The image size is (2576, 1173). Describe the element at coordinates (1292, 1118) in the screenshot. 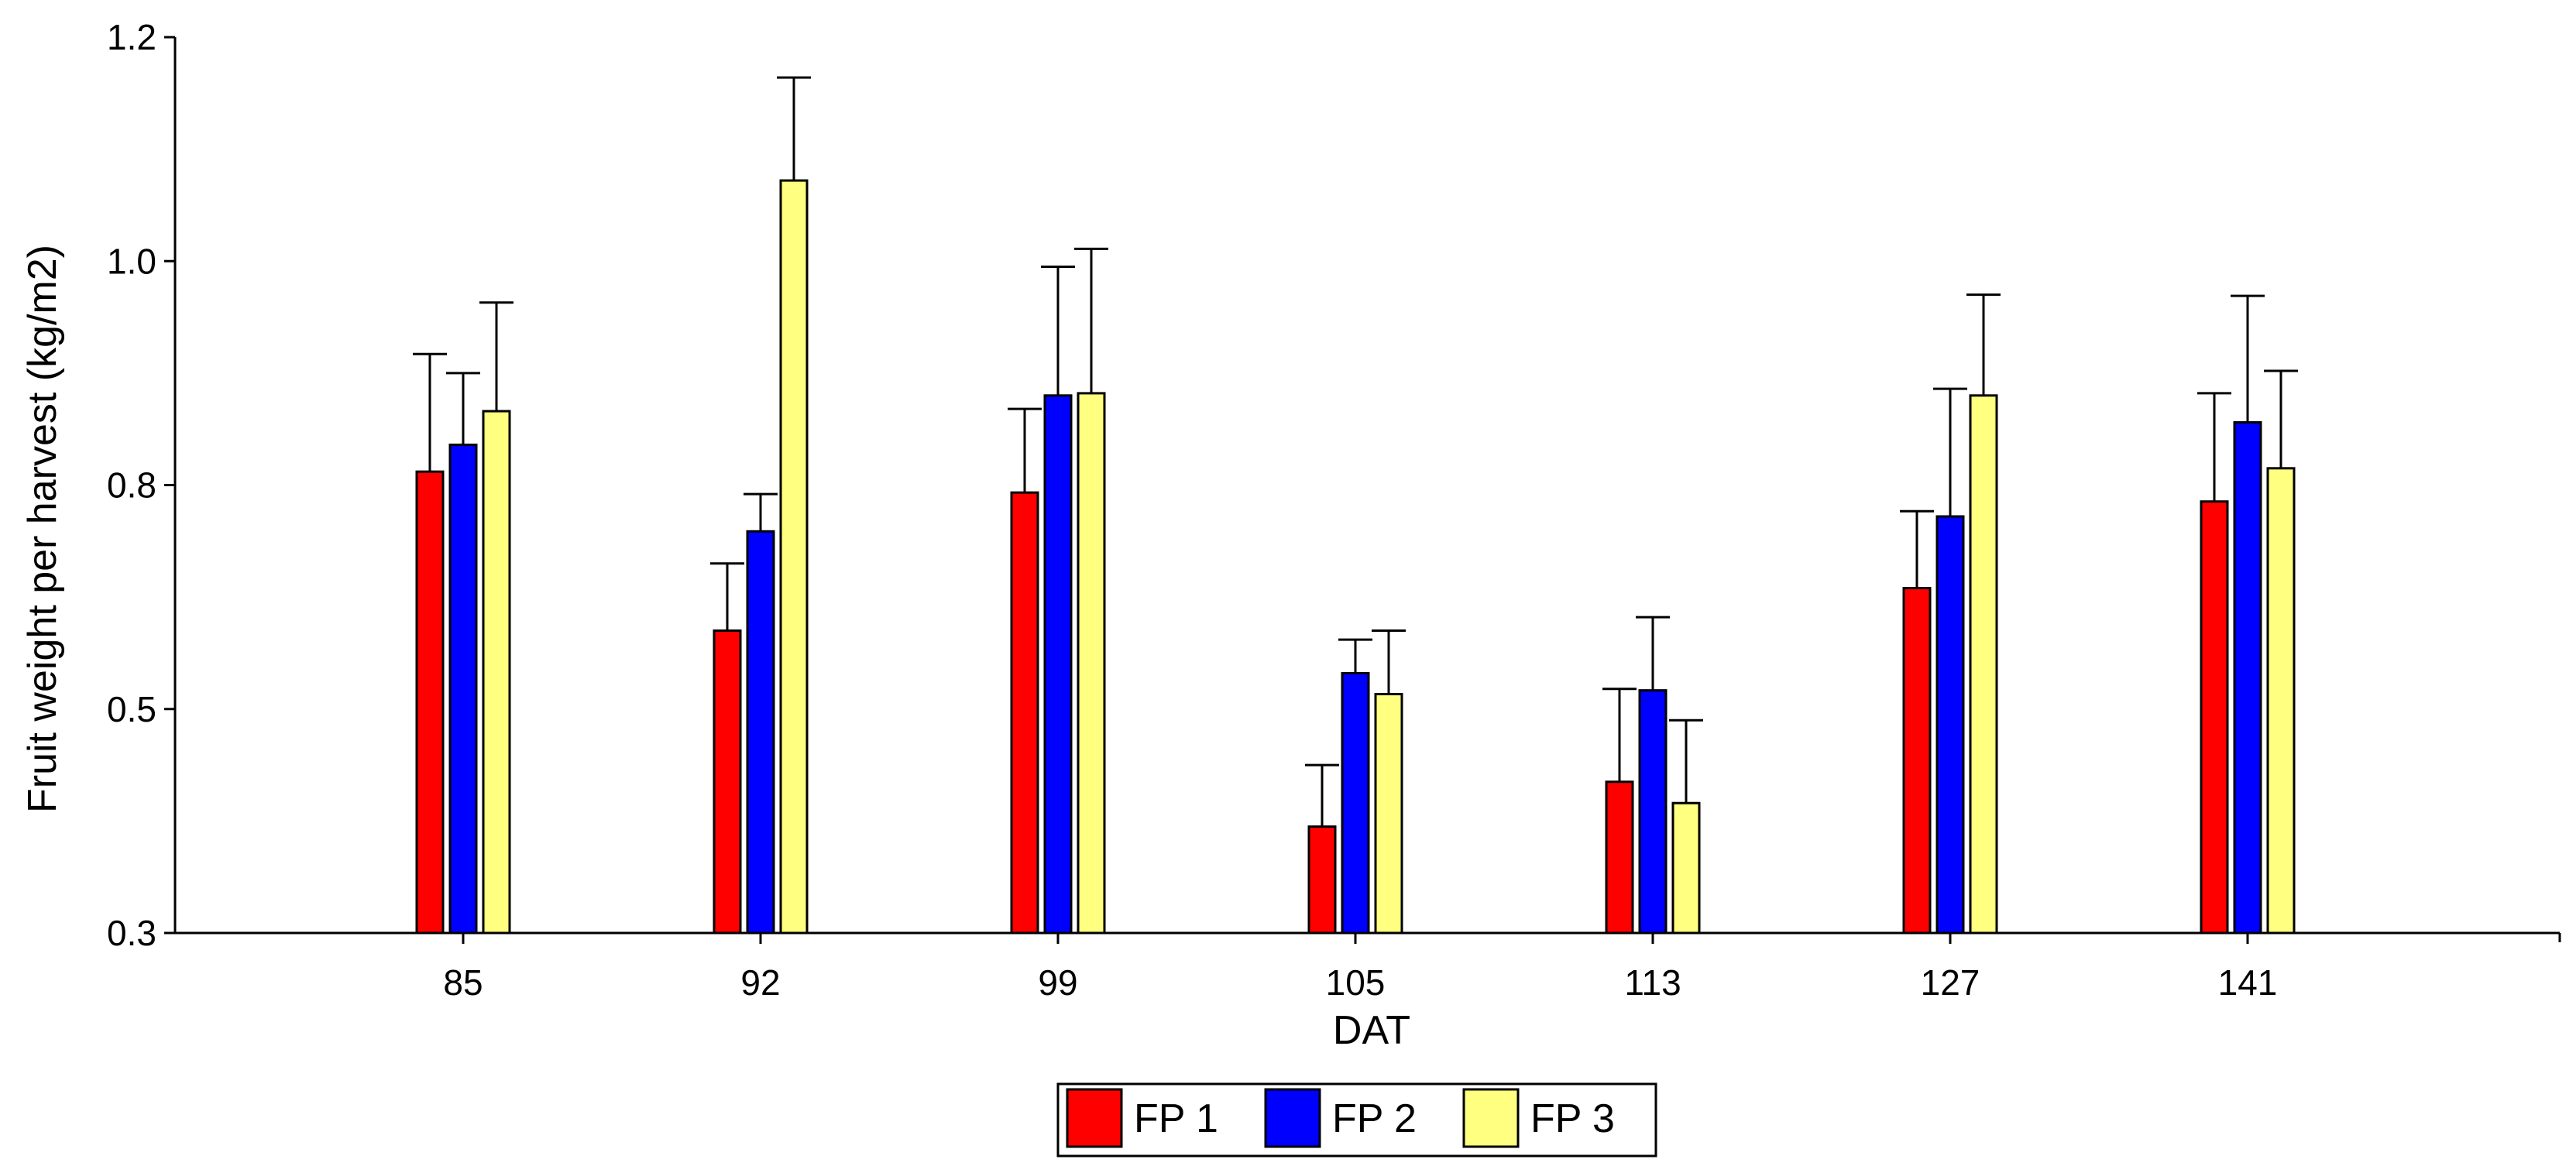

I see `legend-swatch-fp2` at that location.